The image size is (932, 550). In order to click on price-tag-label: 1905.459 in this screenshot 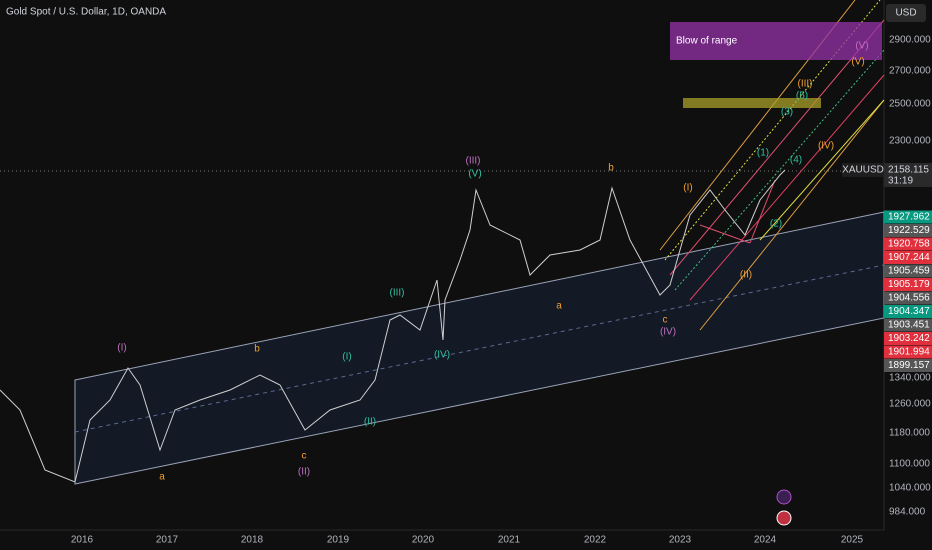, I will do `click(909, 271)`.